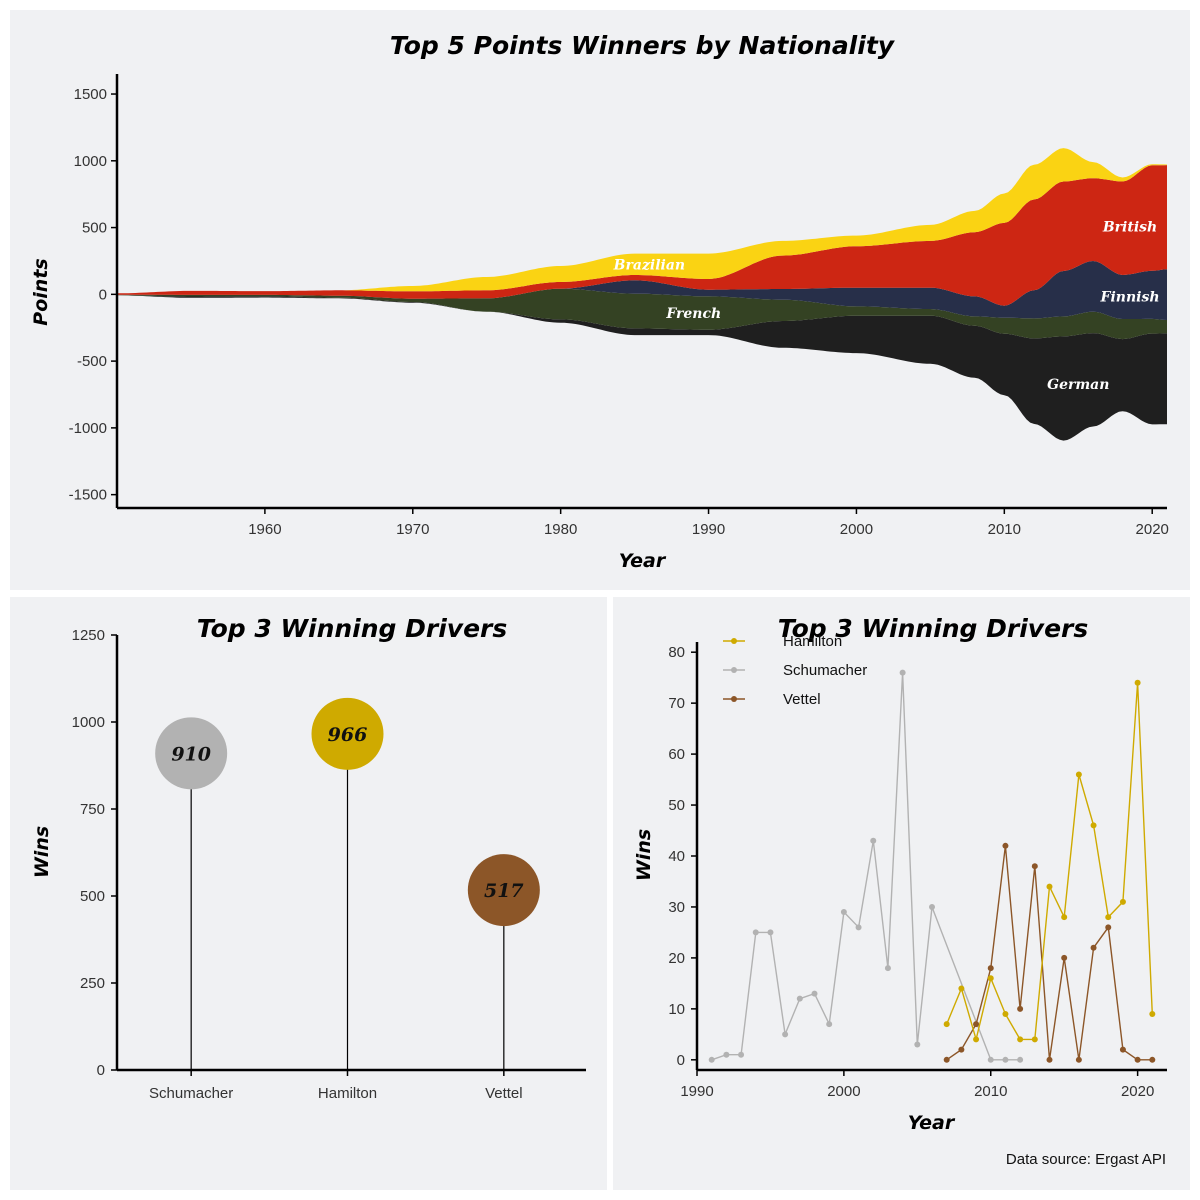 Image resolution: width=1200 pixels, height=1200 pixels. What do you see at coordinates (1049, 953) in the screenshot?
I see `line-series-vettel` at bounding box center [1049, 953].